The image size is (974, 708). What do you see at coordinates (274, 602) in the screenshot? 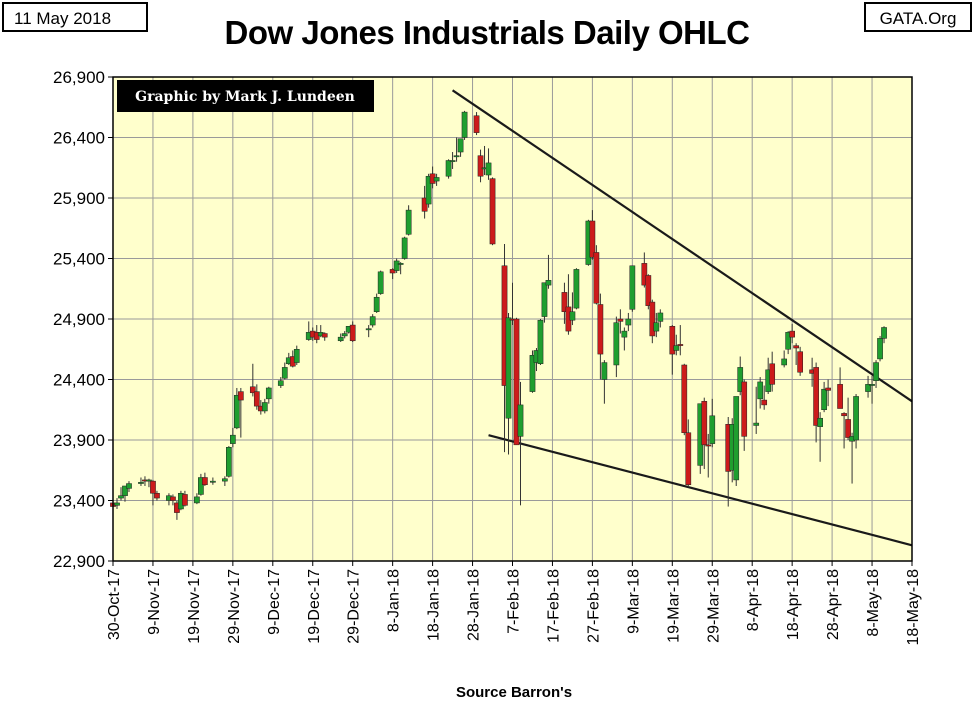
I see `x-tick-label: 9-Dec-17` at bounding box center [274, 602].